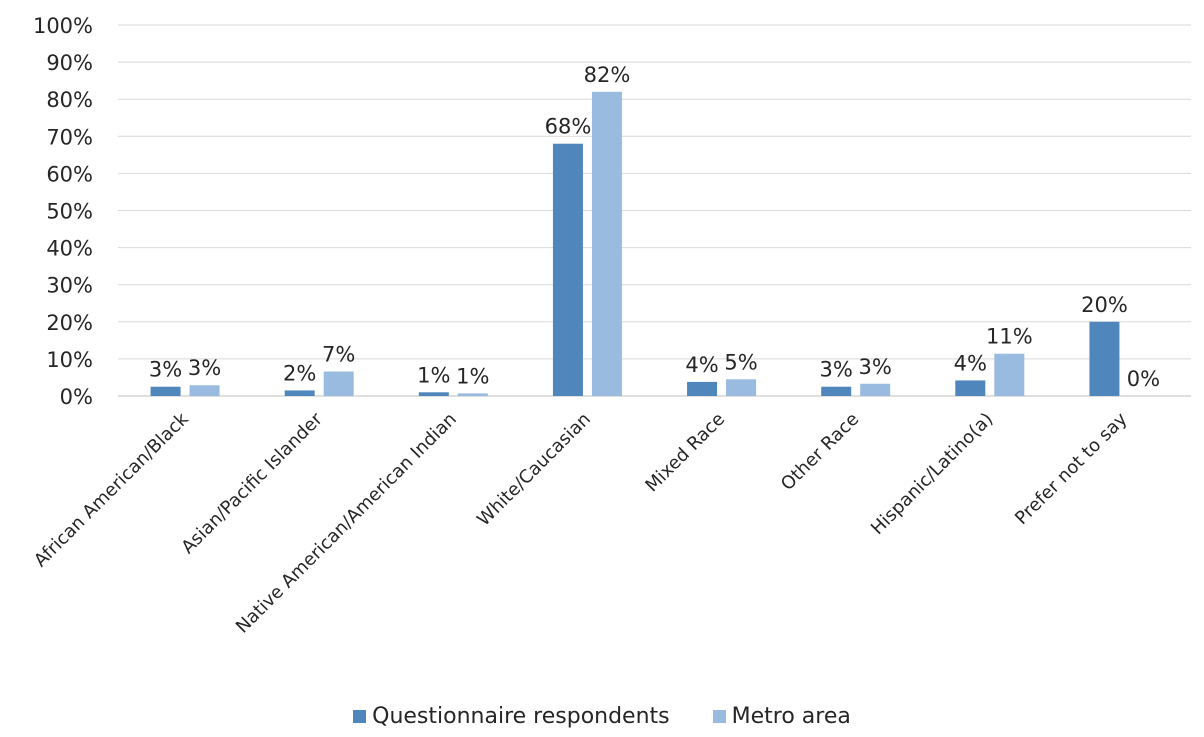 The image size is (1204, 737). I want to click on y-tick-label: 70%, so click(69, 137).